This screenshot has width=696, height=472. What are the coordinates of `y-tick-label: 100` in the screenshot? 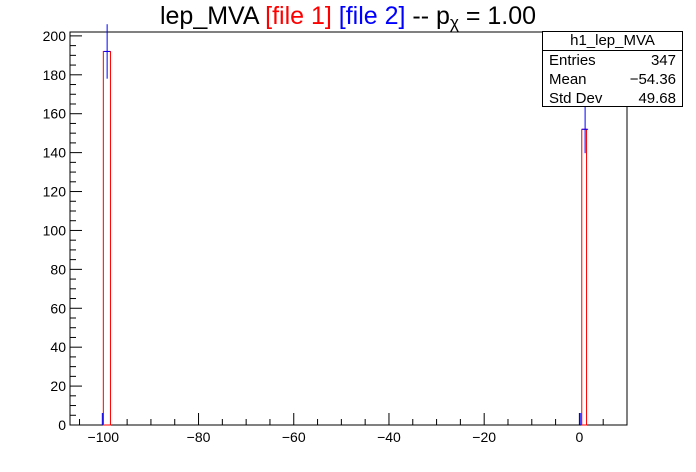 It's located at (55, 230).